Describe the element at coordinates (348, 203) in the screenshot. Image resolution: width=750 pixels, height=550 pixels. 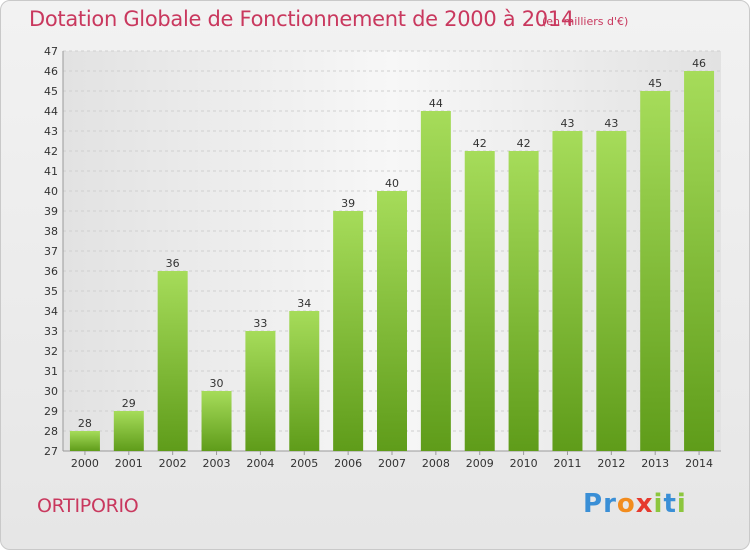
I see `data-label-2006: 39` at that location.